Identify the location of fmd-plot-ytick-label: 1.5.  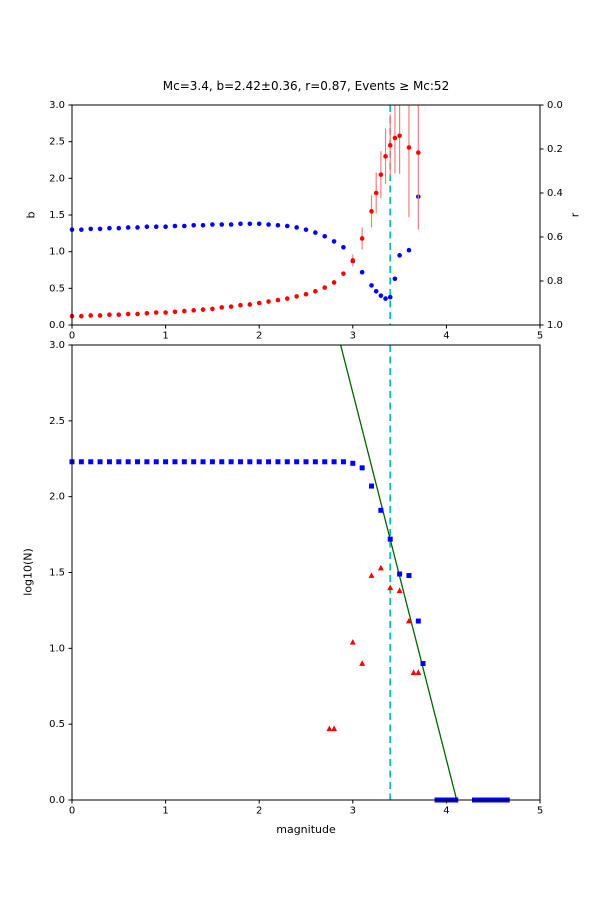
(57, 573).